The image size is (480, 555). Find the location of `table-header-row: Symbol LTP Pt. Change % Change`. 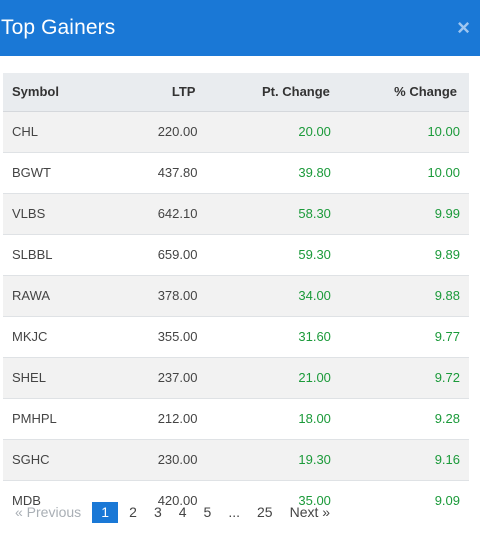

table-header-row: Symbol LTP Pt. Change % Change is located at coordinates (236, 92).